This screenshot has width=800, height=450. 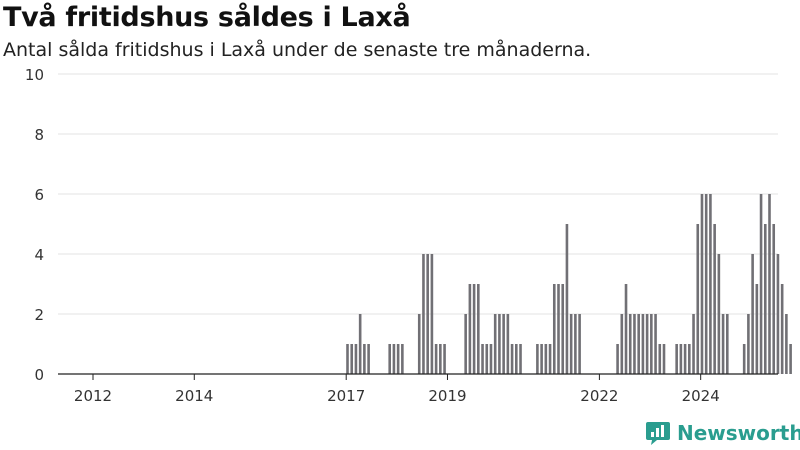 I want to click on x-tick-label: 2014, so click(x=194, y=396).